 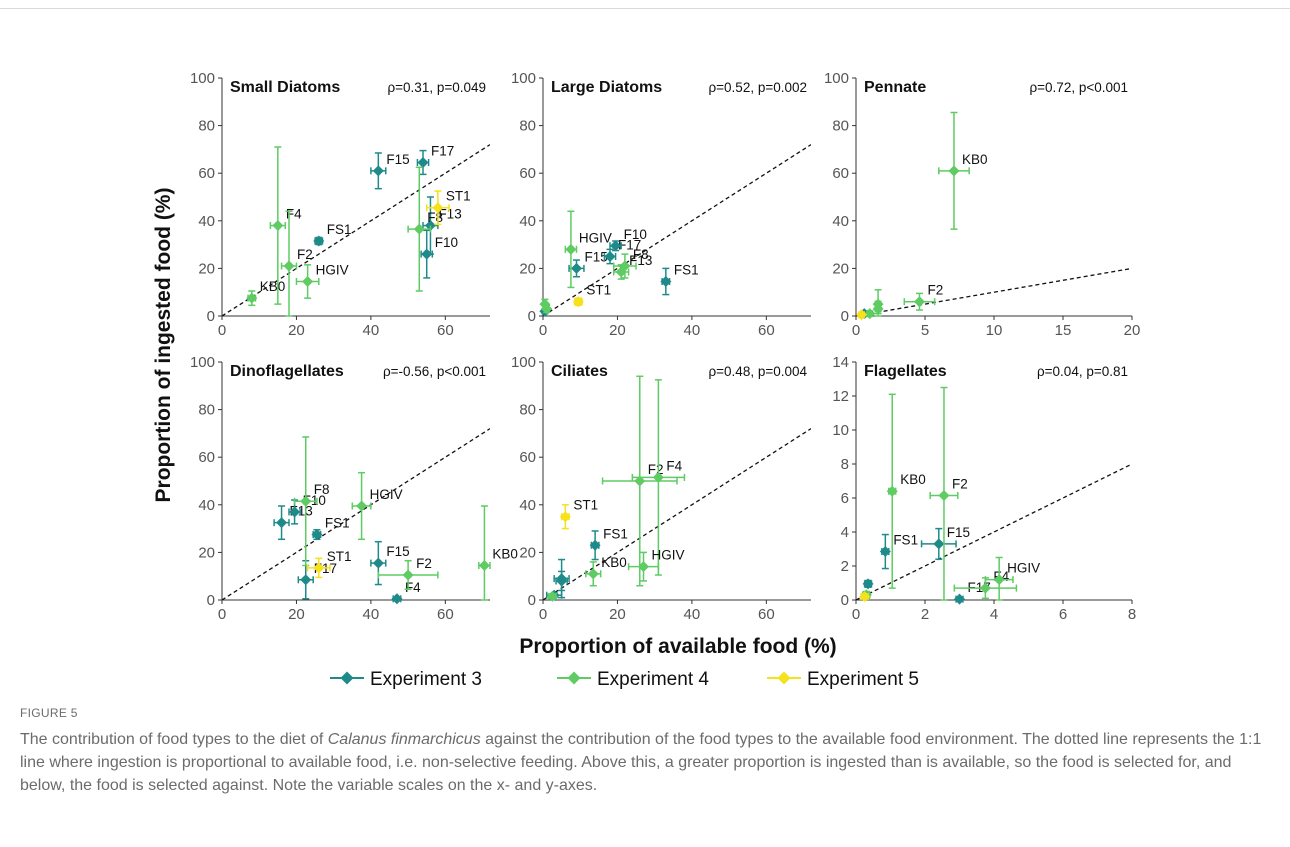 What do you see at coordinates (449, 214) in the screenshot?
I see `point-label: F13` at bounding box center [449, 214].